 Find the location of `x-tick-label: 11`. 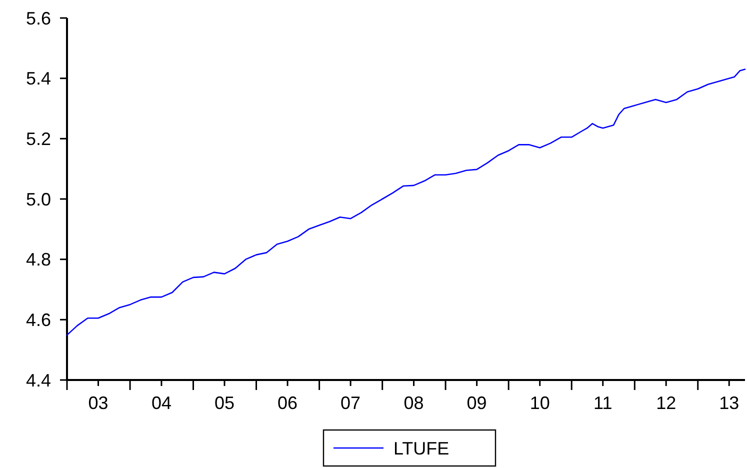

x-tick-label: 11 is located at coordinates (603, 403).